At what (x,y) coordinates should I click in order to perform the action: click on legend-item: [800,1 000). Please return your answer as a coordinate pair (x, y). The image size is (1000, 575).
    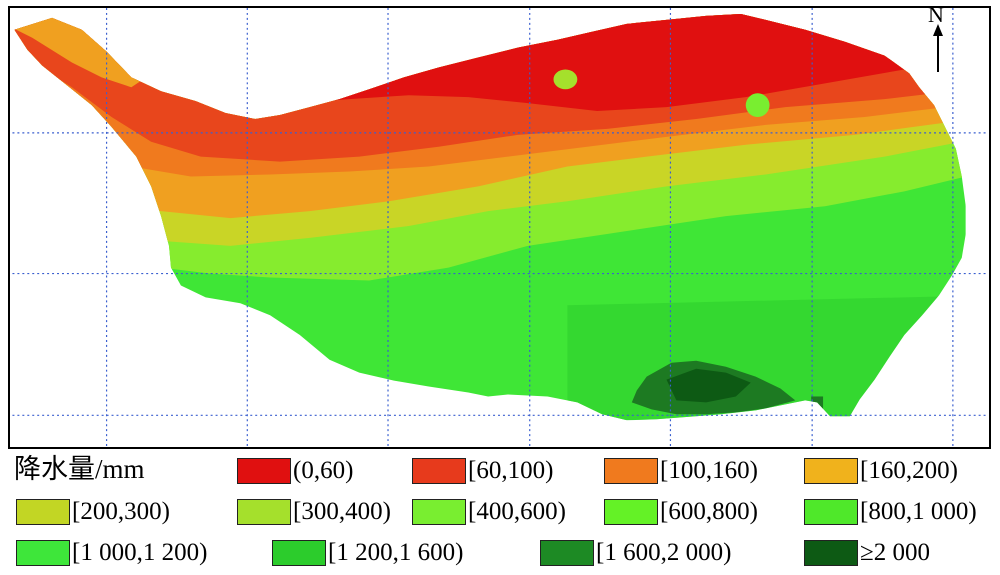
    Looking at the image, I should click on (890, 512).